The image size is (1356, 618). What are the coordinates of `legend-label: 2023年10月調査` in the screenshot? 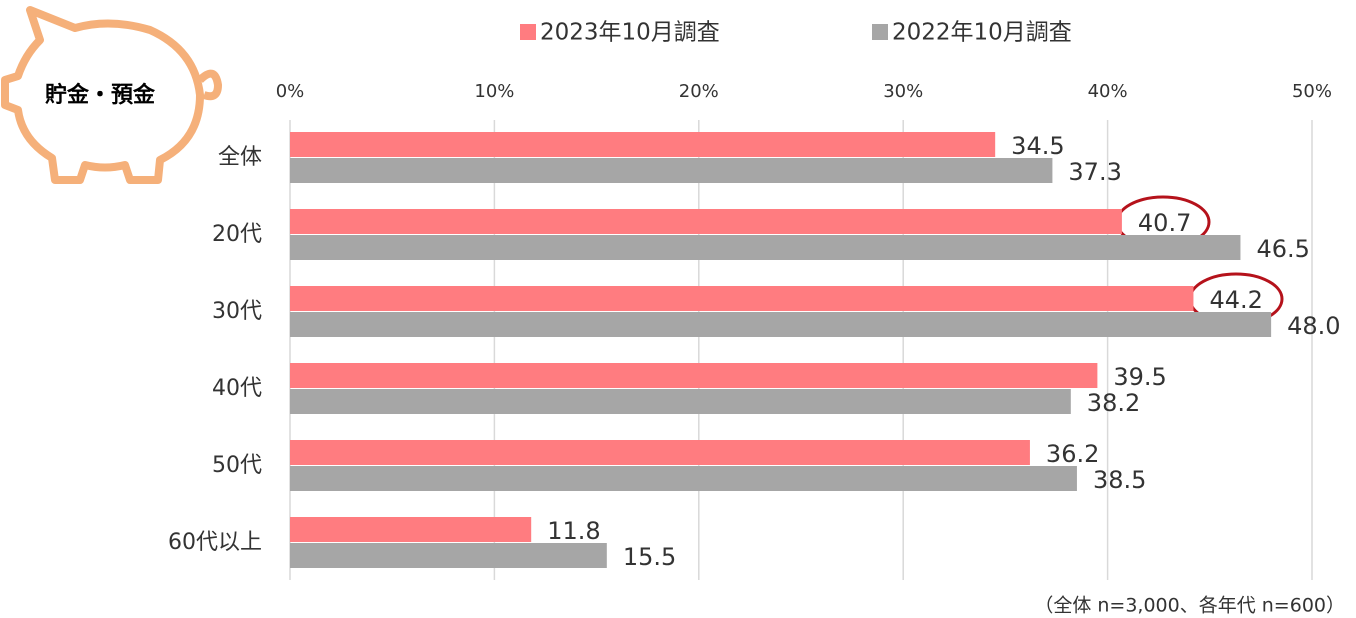 It's located at (630, 33).